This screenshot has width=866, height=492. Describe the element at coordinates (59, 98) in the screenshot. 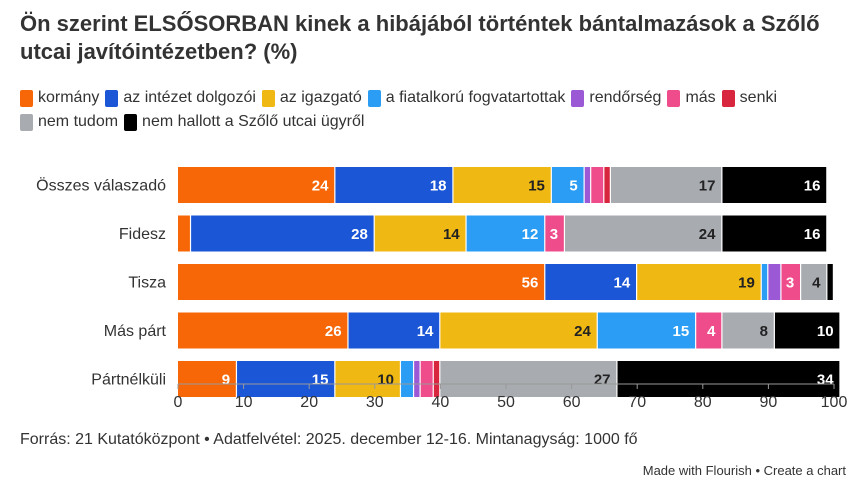

I see `legend-item: kormány` at that location.